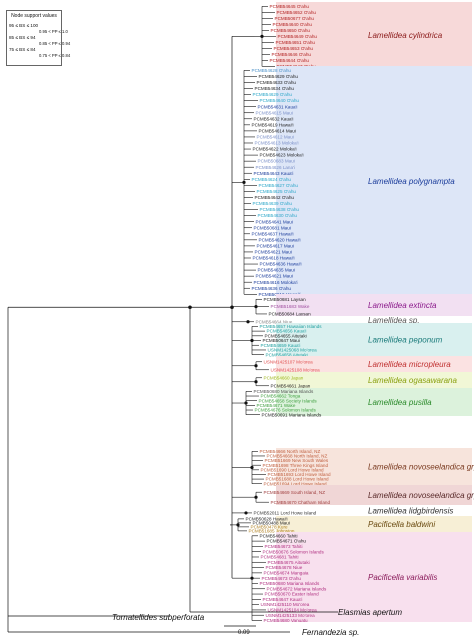 The height and width of the screenshot is (640, 474). Describe the element at coordinates (22, 37) in the screenshot. I see `legend-bs-row-2: 85 ≤ BS ≤ 94` at that location.